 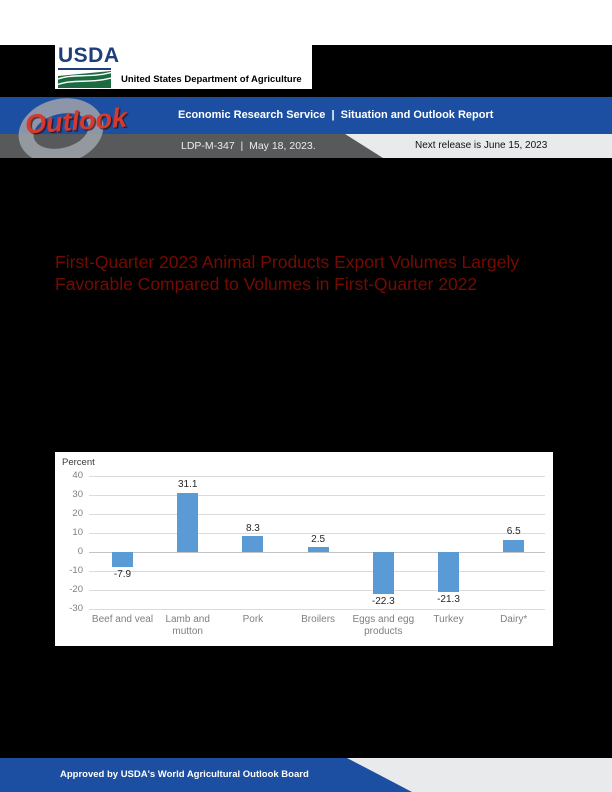 I want to click on category-label: Dairy*, so click(x=514, y=619).